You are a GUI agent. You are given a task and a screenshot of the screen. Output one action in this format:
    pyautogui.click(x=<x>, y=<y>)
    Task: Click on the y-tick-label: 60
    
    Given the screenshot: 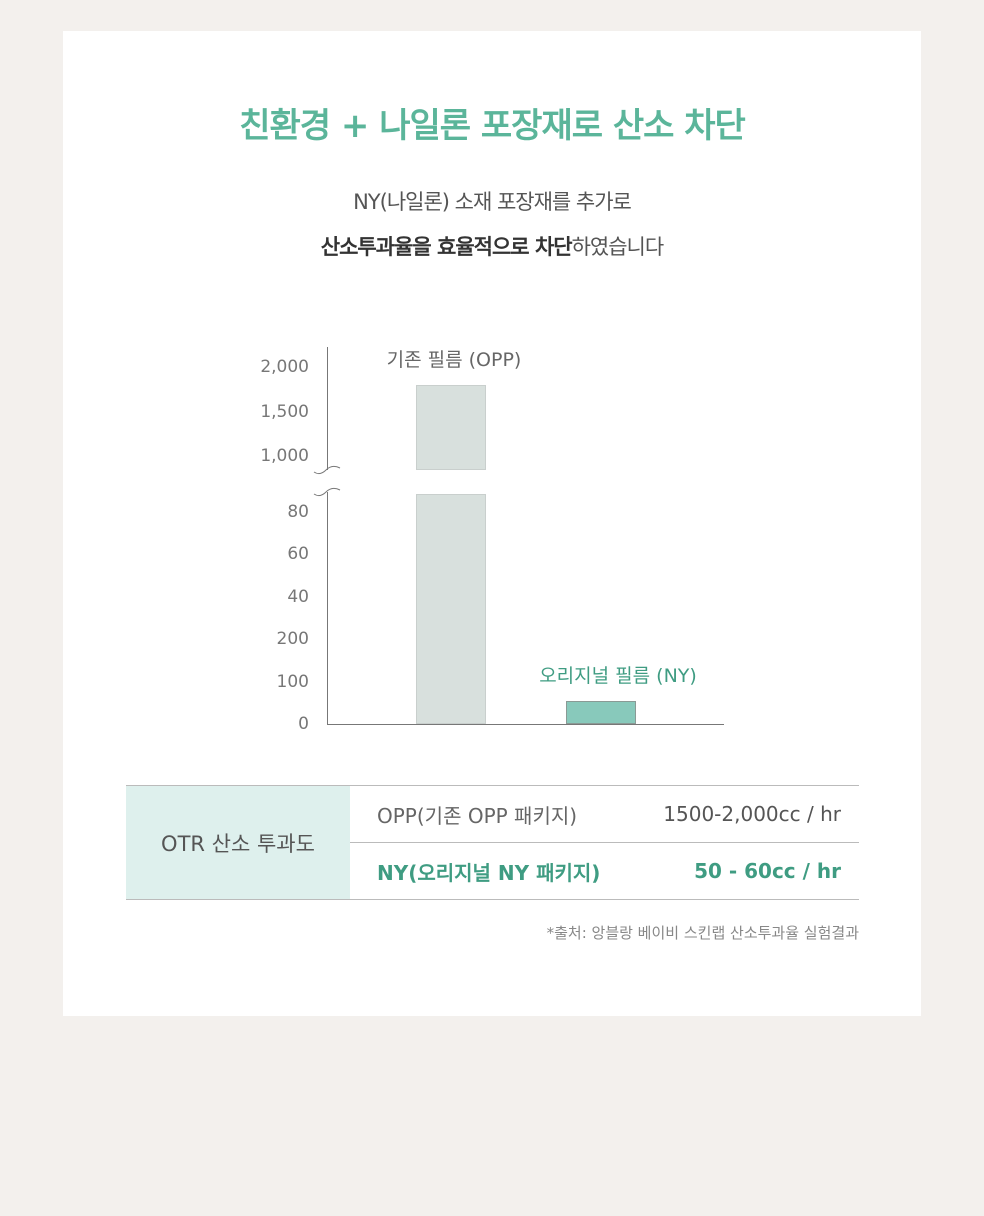 What is the action you would take?
    pyautogui.click(x=298, y=554)
    